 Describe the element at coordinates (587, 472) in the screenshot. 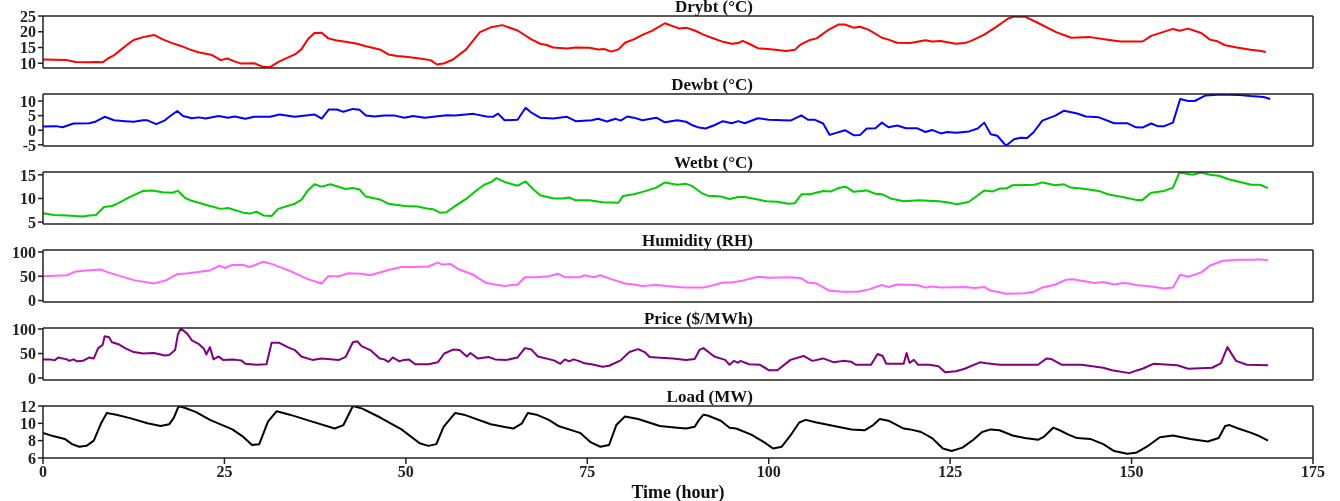

I see `x-tick-label: 75` at that location.